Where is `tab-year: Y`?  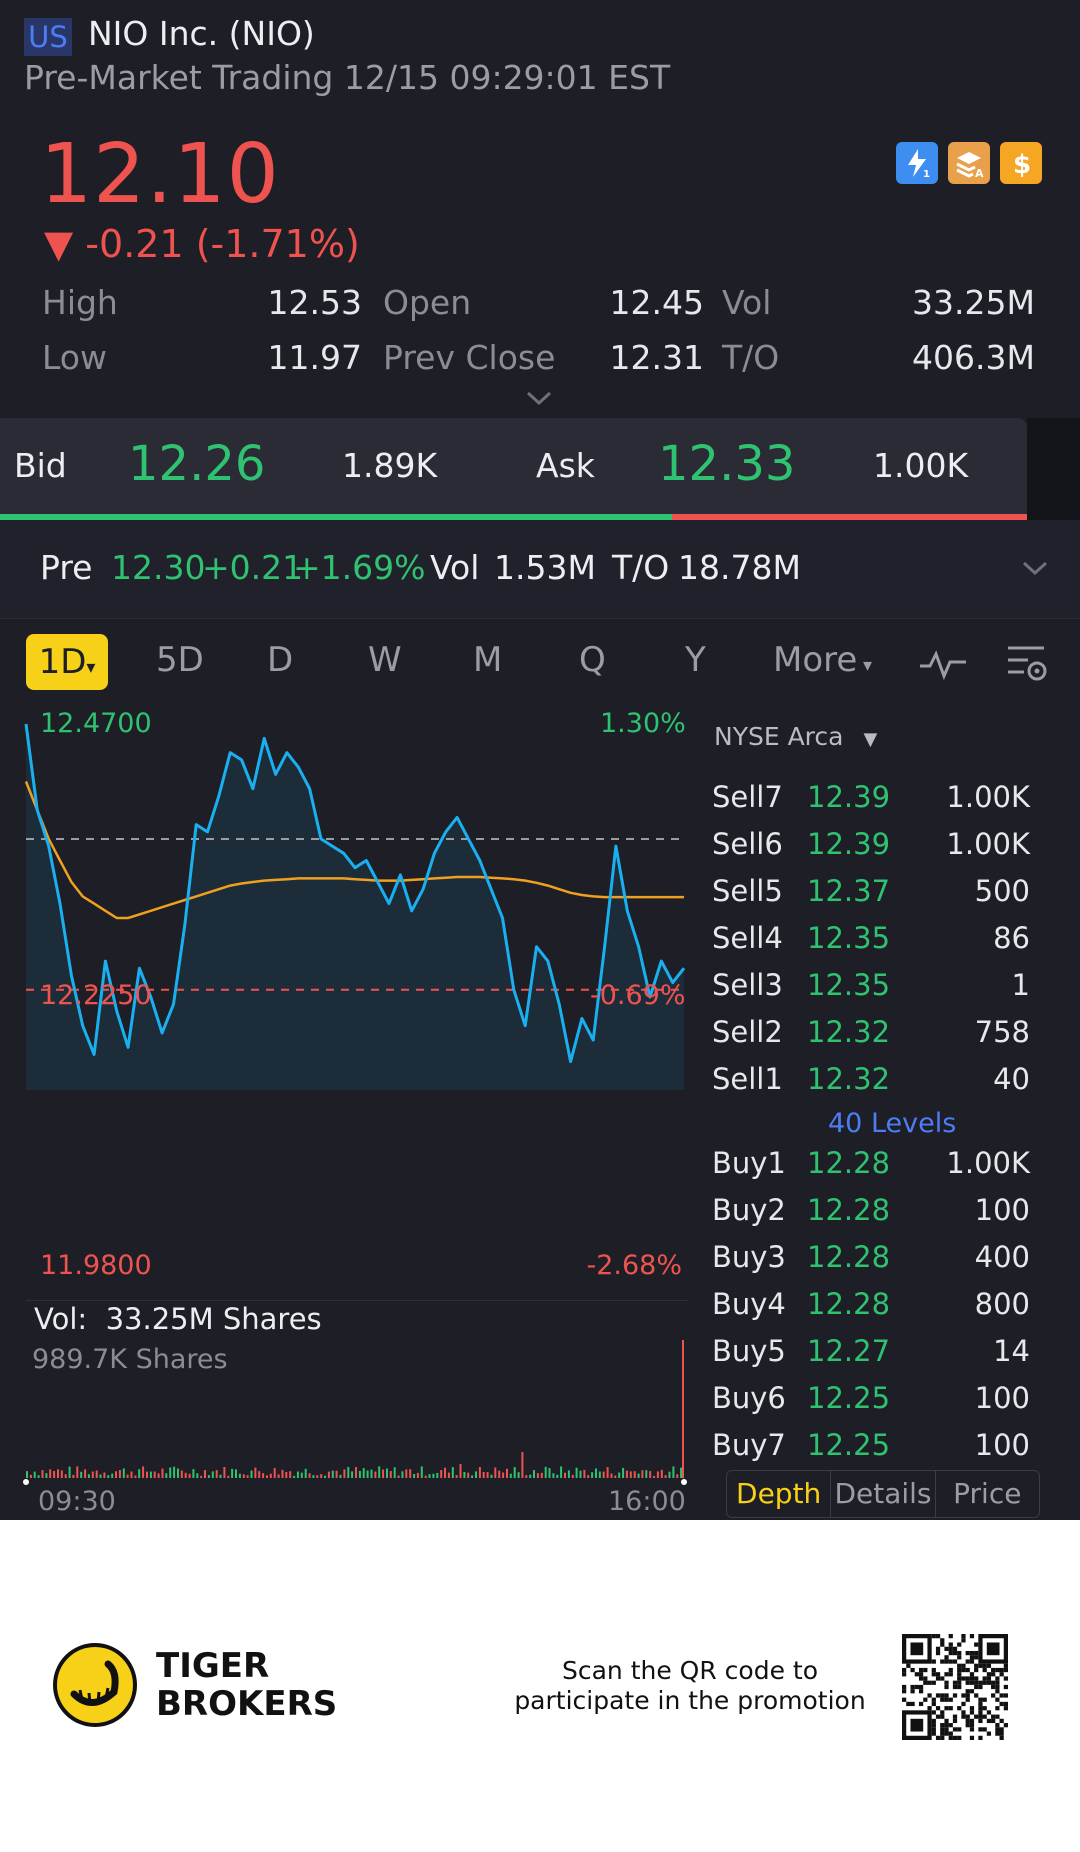
tab-year: Y is located at coordinates (695, 660).